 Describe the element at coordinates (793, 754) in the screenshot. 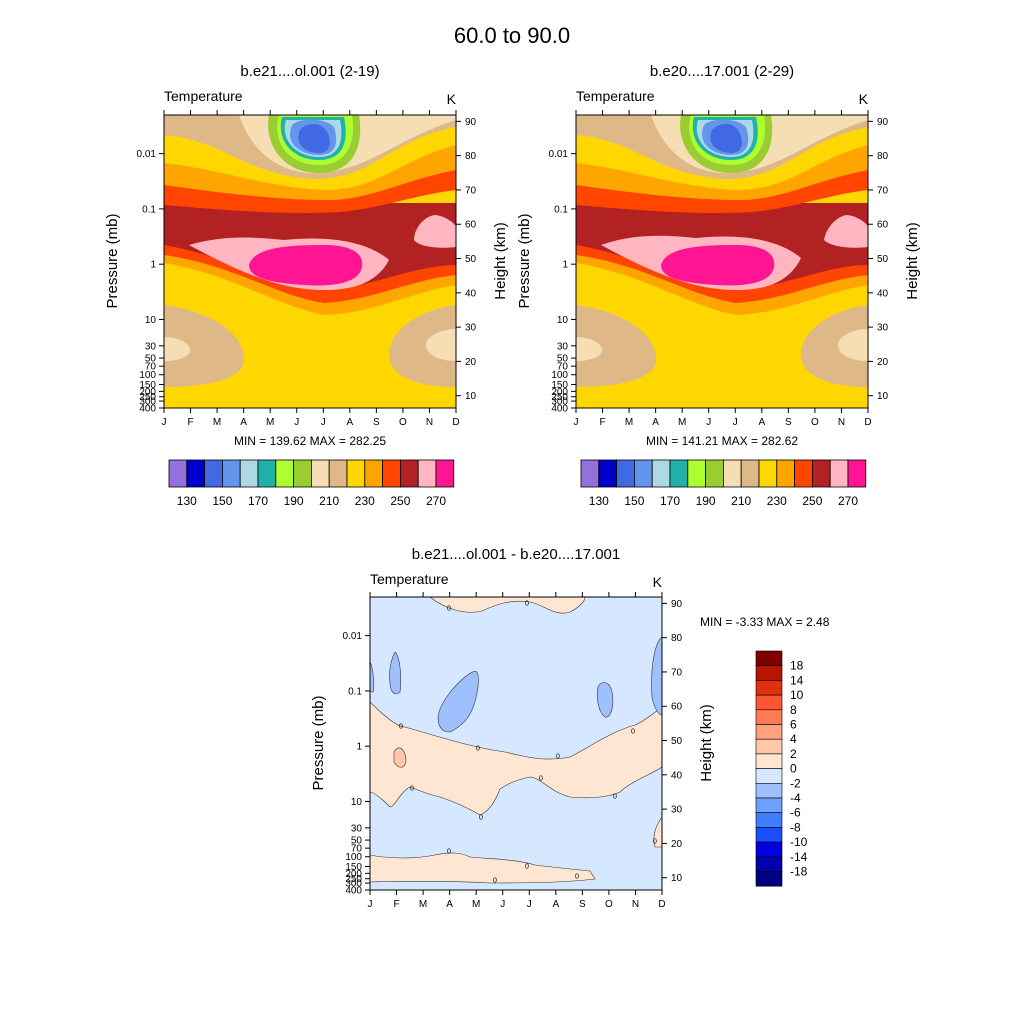

I see `colorbar-label: 2` at that location.